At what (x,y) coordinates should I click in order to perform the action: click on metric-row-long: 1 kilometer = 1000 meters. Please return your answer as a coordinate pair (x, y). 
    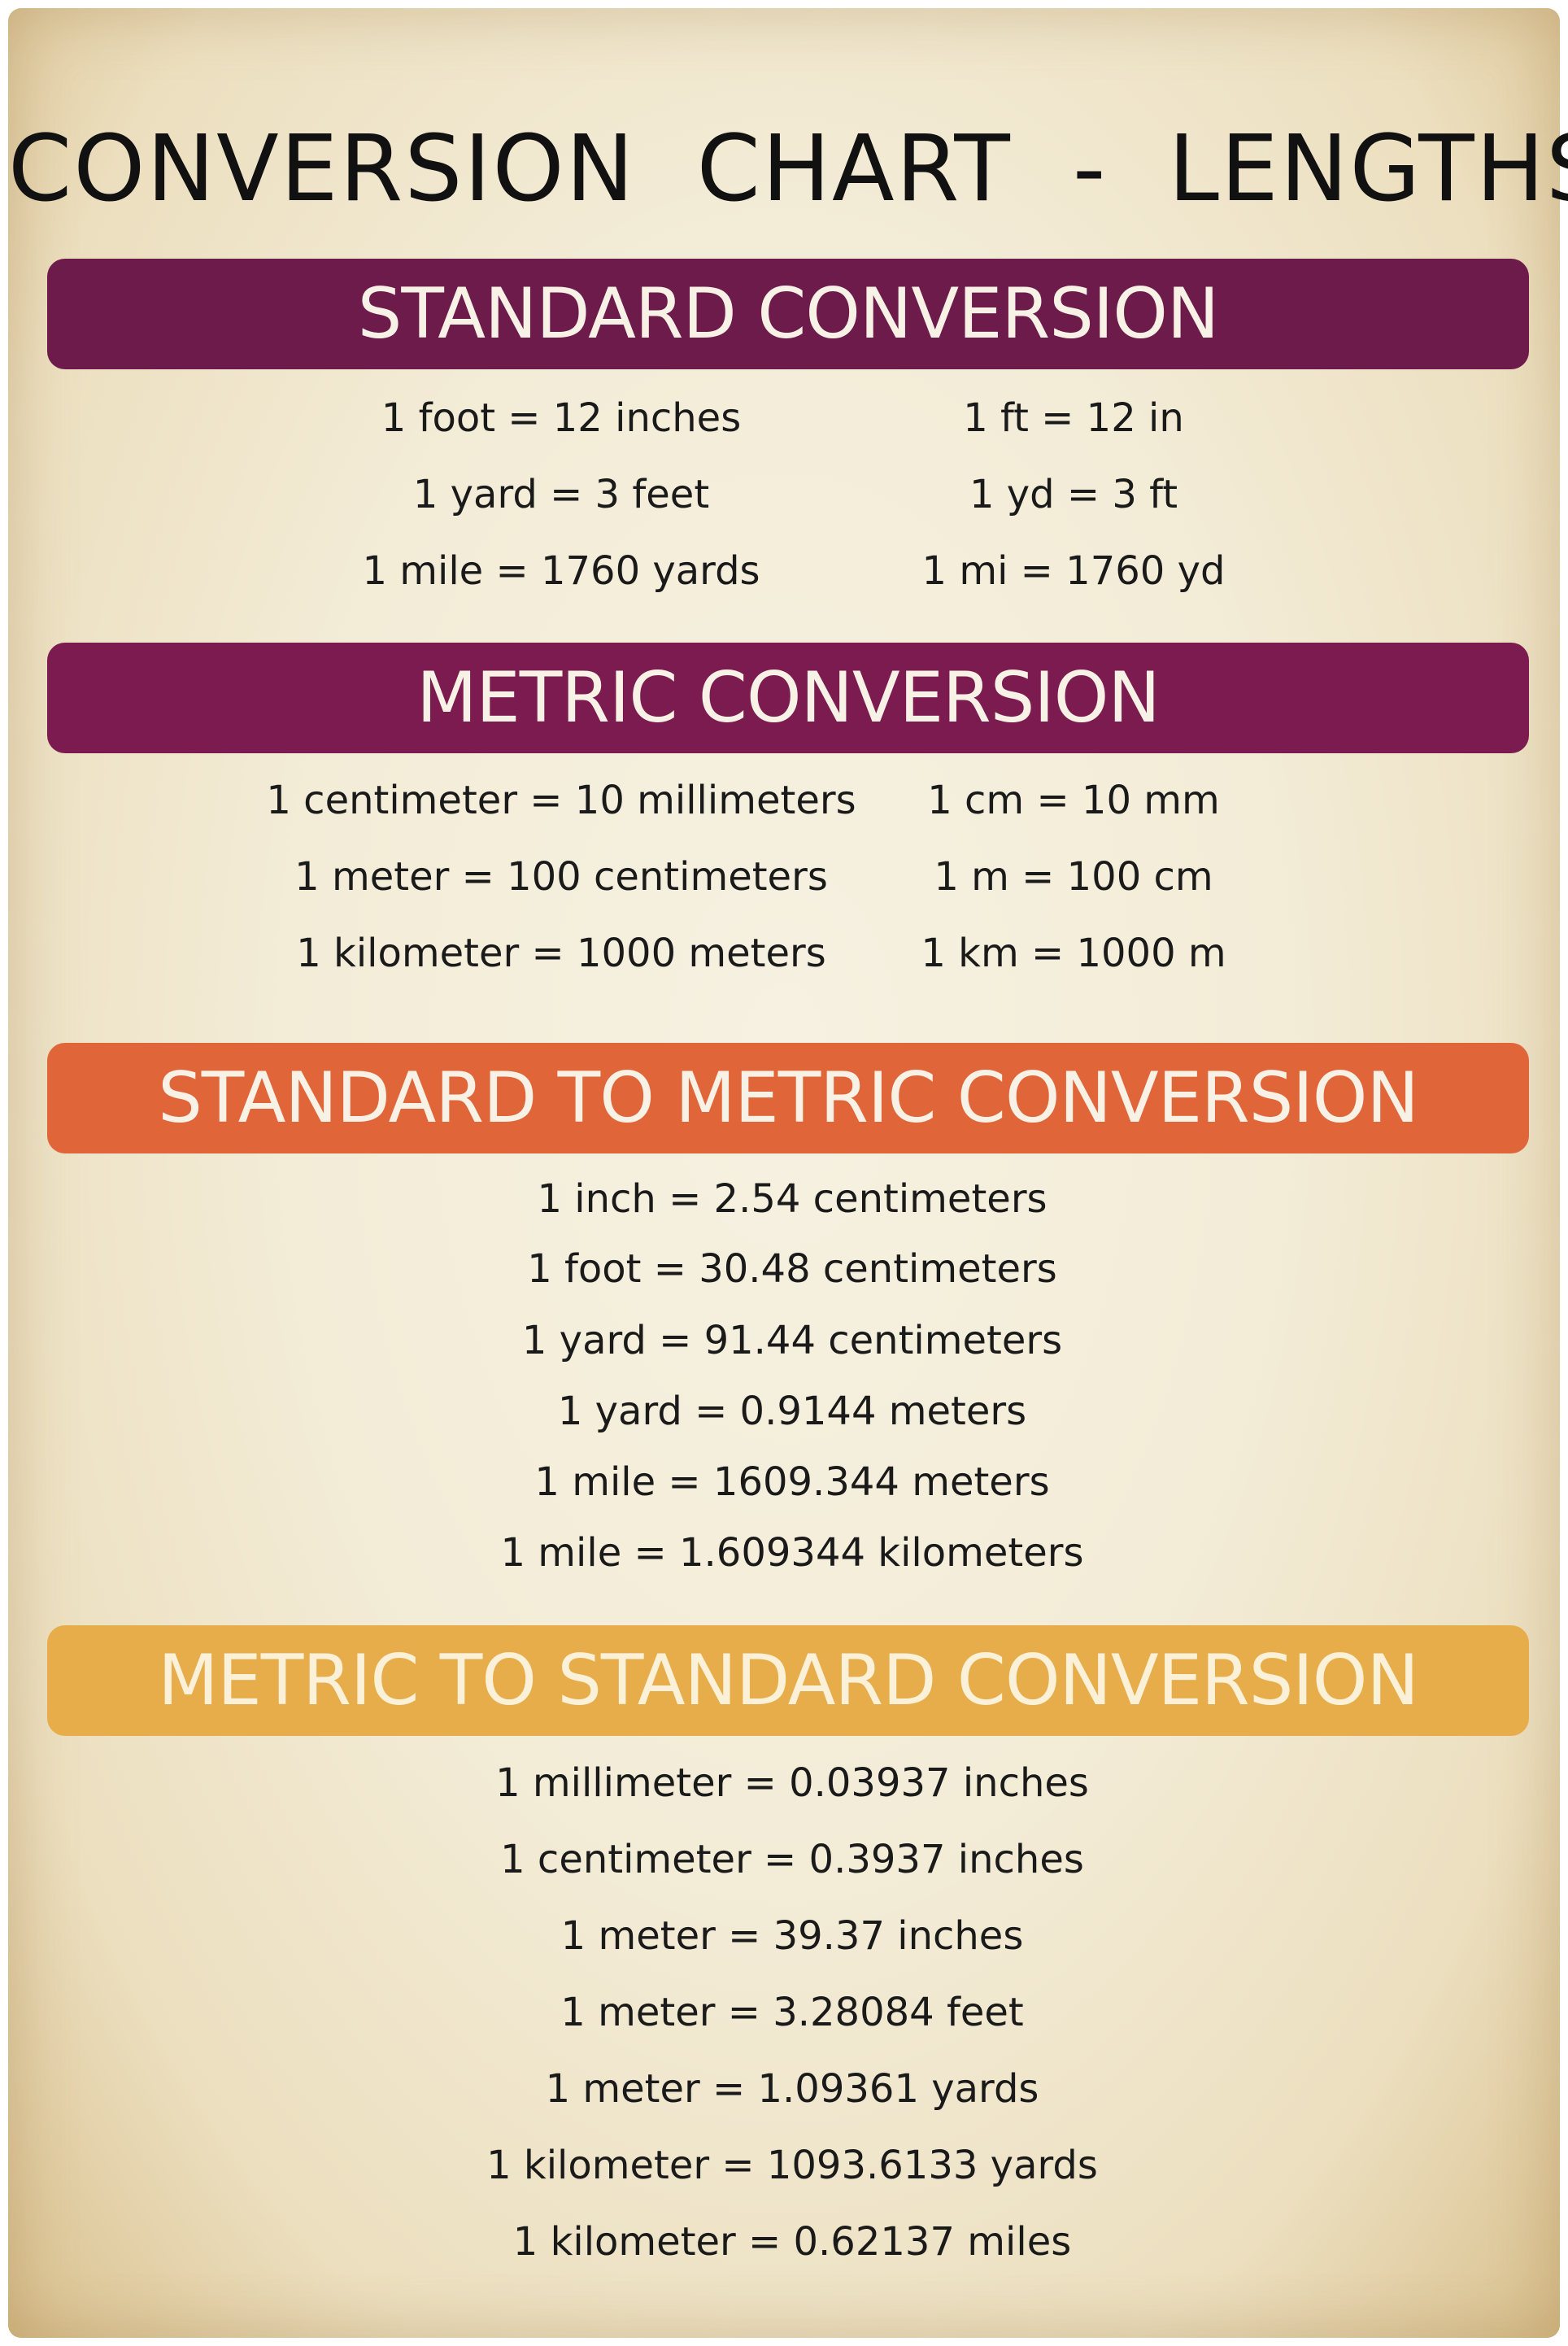
    Looking at the image, I should click on (561, 953).